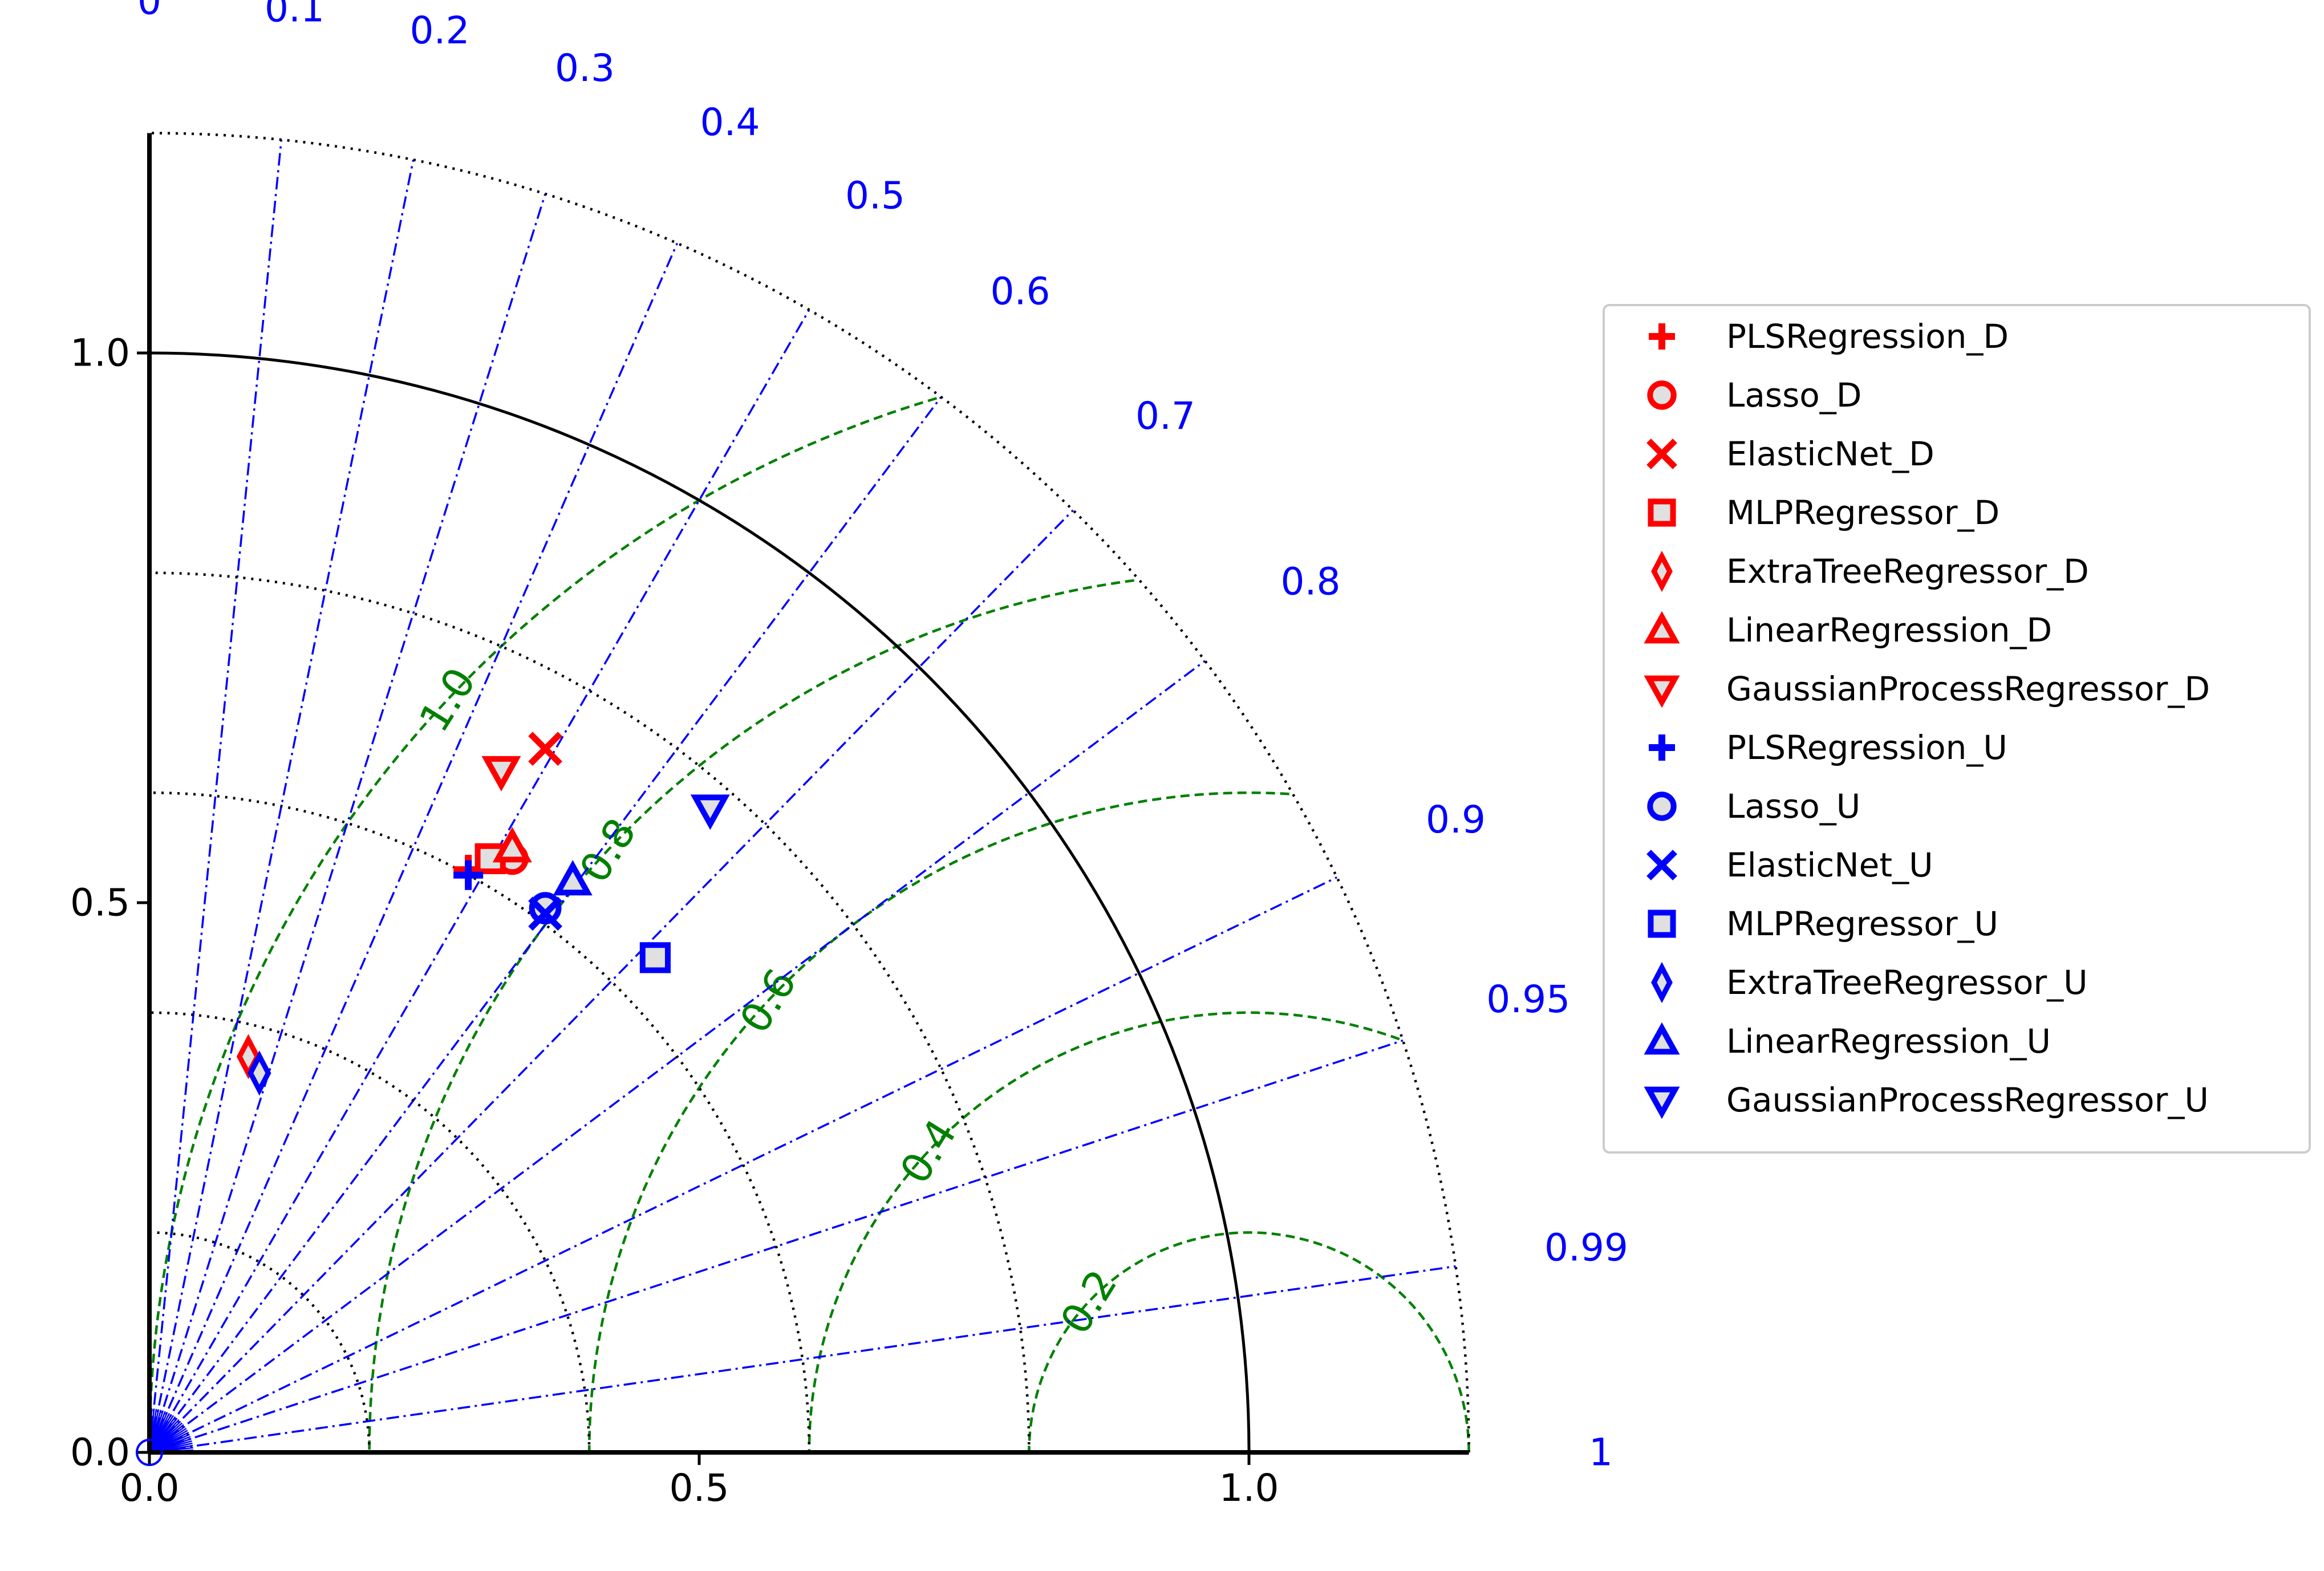  What do you see at coordinates (1968, 688) in the screenshot?
I see `legend-label: GaussianProcessRegressor_D` at bounding box center [1968, 688].